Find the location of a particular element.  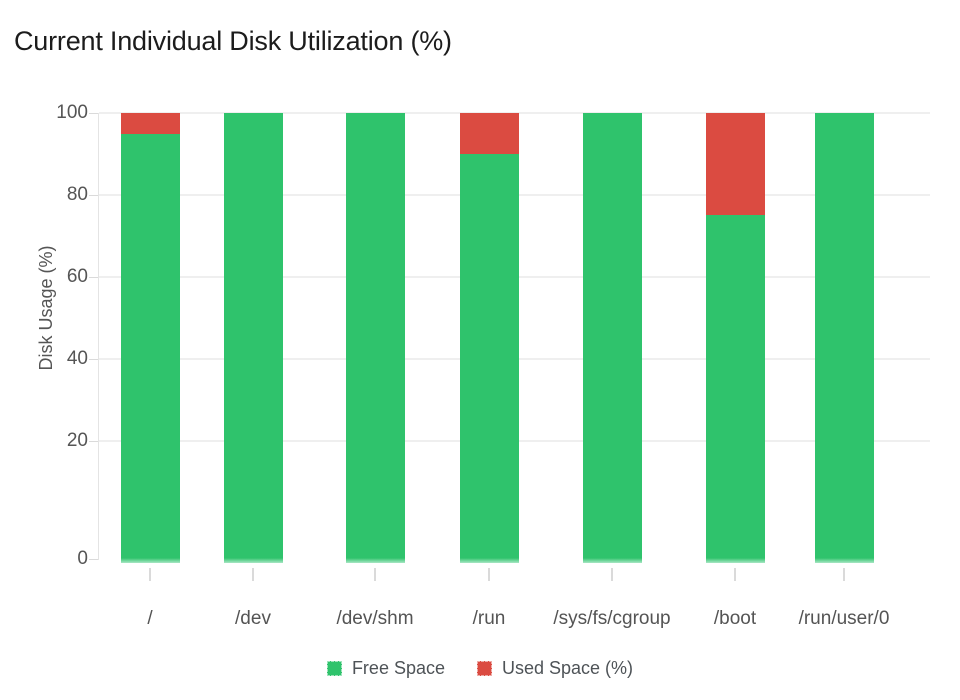

y-tick-label: 100 is located at coordinates (72, 112).